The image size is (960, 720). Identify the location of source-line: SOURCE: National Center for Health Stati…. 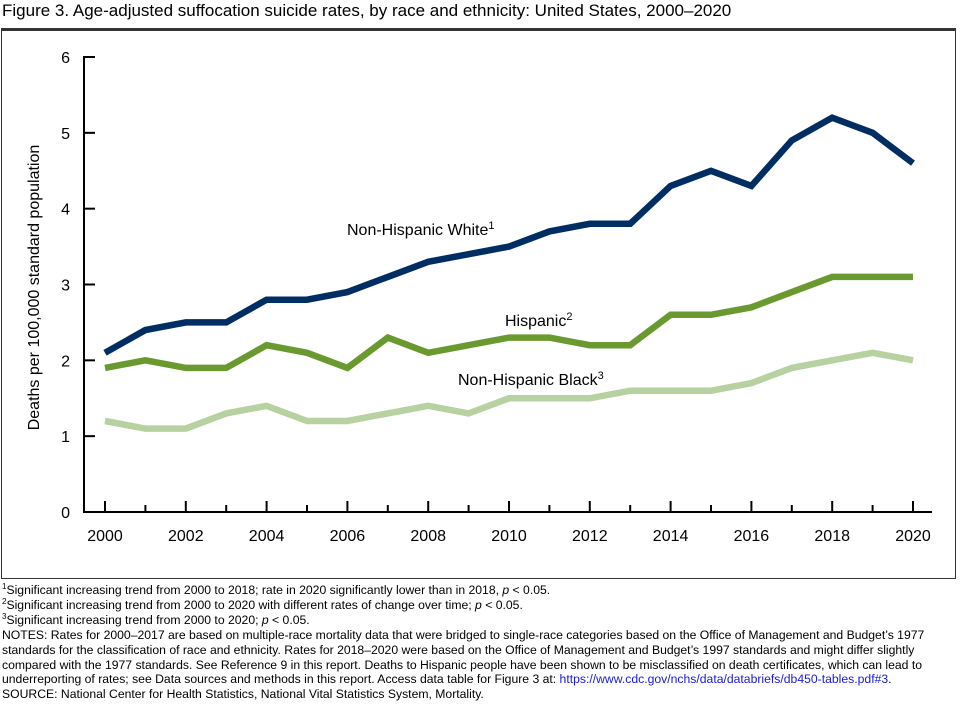
(243, 694).